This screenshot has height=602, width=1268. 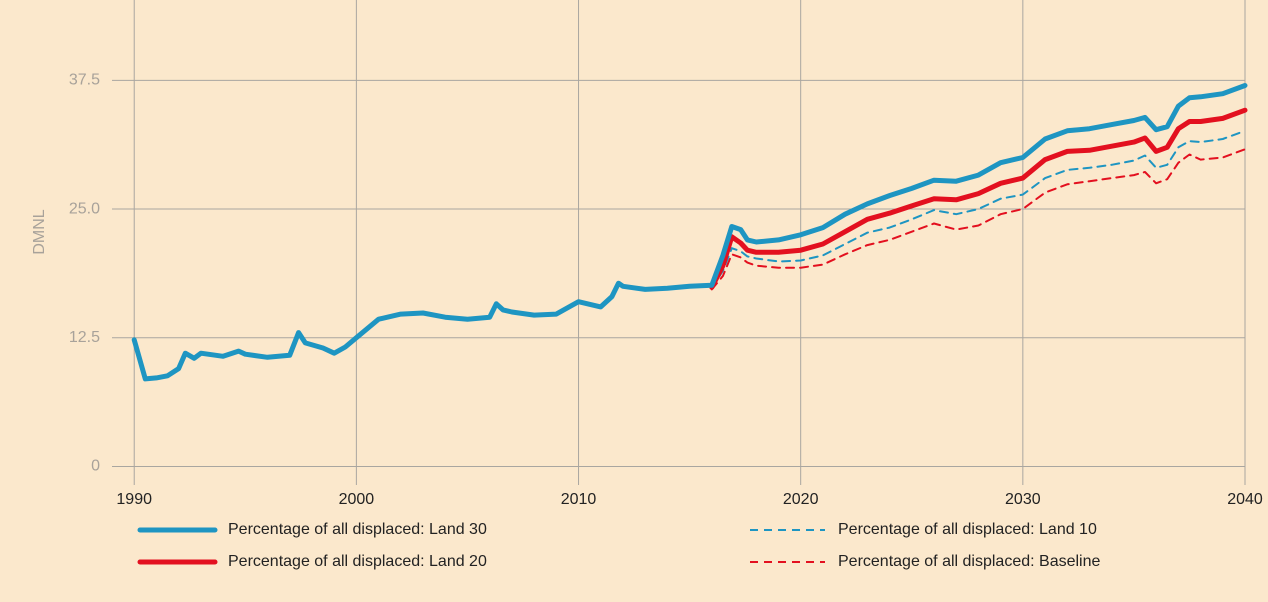 What do you see at coordinates (84, 337) in the screenshot?
I see `y-tick-label: 12.5` at bounding box center [84, 337].